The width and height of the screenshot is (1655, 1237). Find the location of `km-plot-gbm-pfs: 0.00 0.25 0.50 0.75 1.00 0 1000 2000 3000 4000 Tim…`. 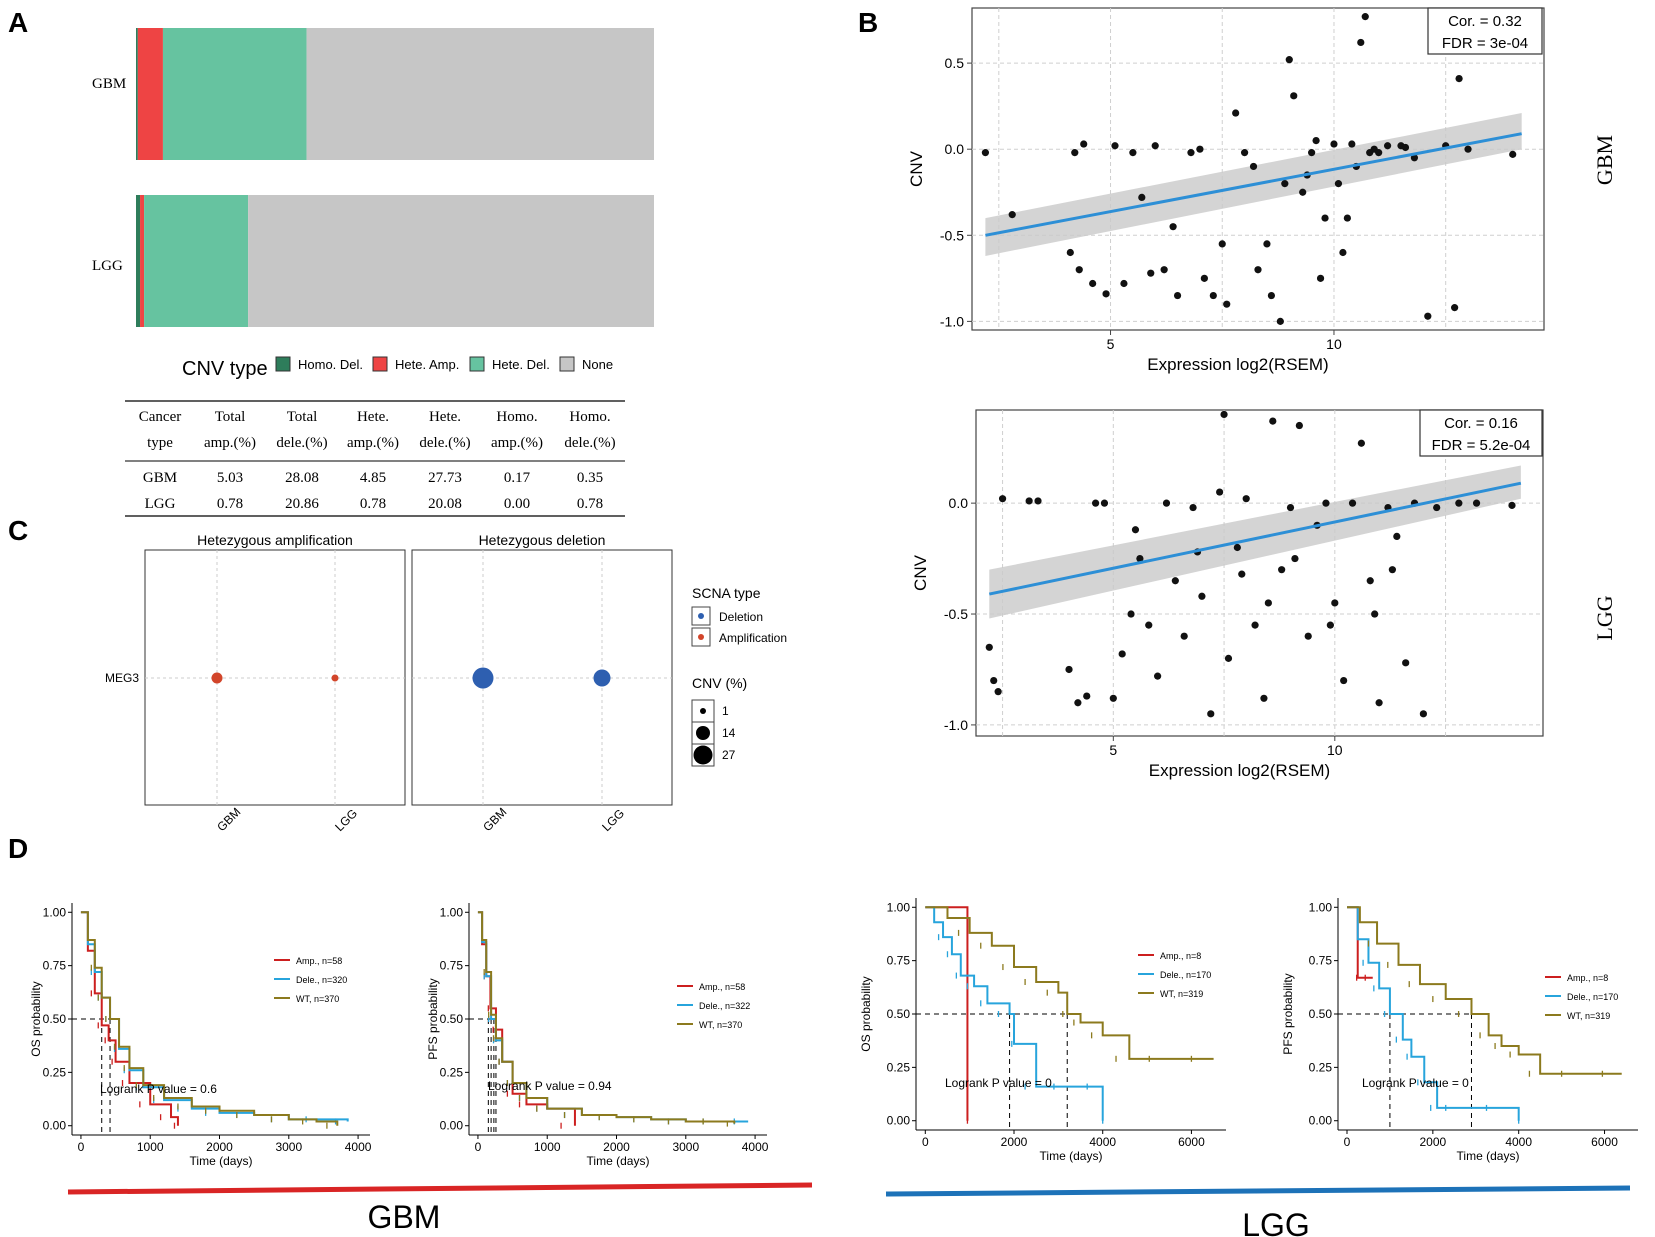

km-plot-gbm-pfs: 0.00 0.25 0.50 0.75 1.00 0 1000 2000 3000 4000 Tim… is located at coordinates (597, 1035).